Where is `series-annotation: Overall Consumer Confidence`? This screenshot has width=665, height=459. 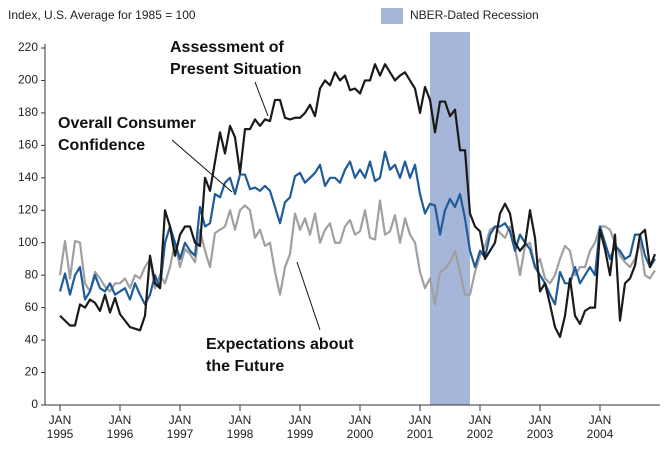
series-annotation: Overall Consumer Confidence is located at coordinates (127, 134).